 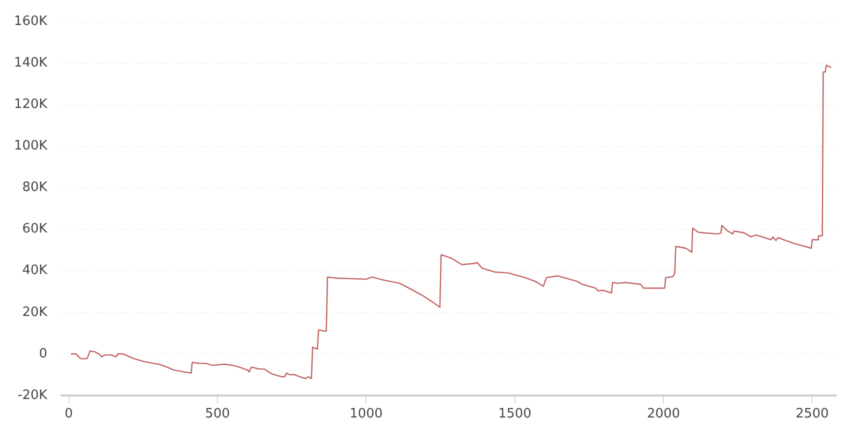 What do you see at coordinates (35, 229) in the screenshot?
I see `y-tick-label: 60K` at bounding box center [35, 229].